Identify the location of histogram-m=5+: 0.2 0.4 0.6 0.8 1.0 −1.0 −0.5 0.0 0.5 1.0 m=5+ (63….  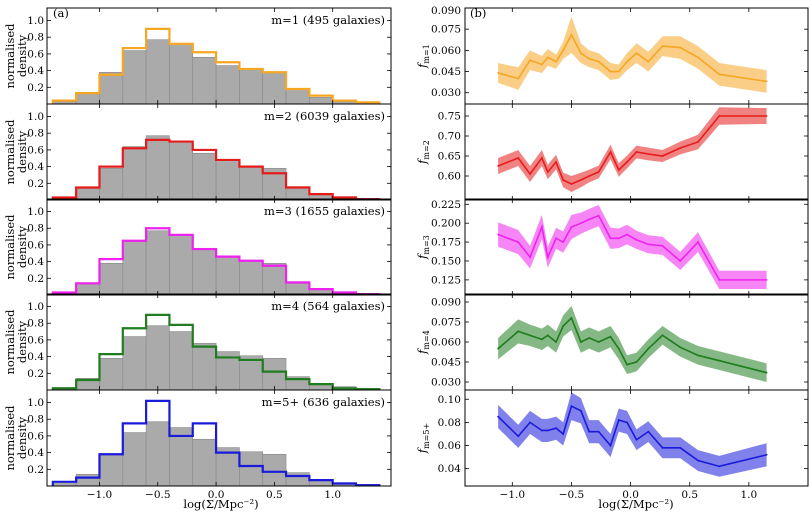
(197, 445).